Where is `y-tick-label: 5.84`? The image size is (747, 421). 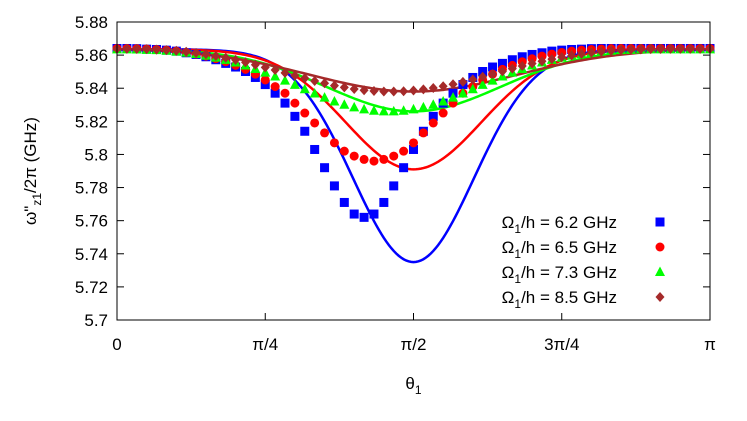
y-tick-label: 5.84 is located at coordinates (91, 88).